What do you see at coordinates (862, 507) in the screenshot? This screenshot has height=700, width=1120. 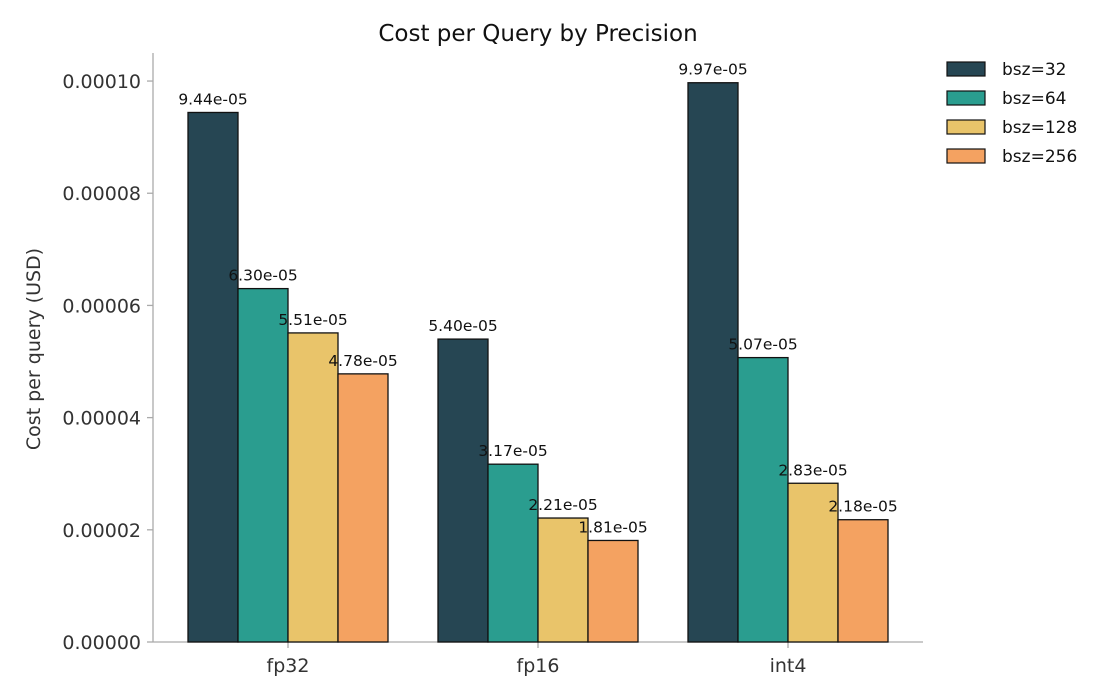 I see `bar-value-label: 2.18e-05` at bounding box center [862, 507].